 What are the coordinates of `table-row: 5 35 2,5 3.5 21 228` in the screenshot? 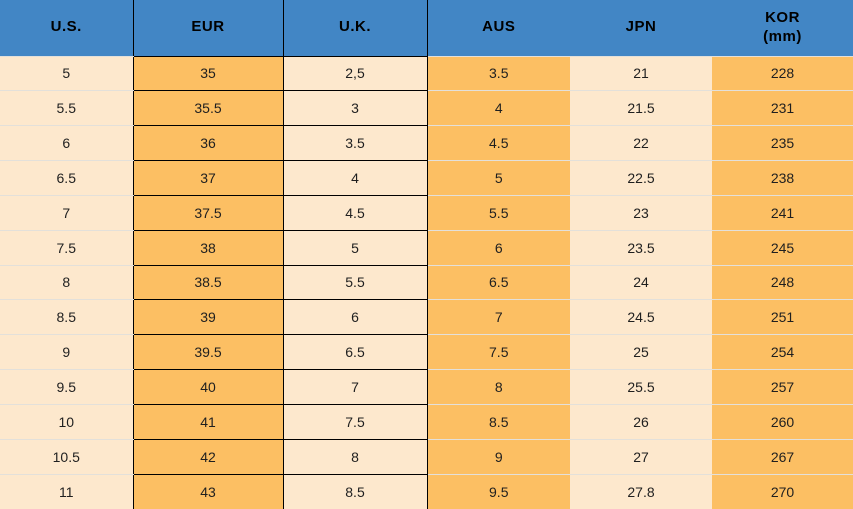 It's located at (426, 73).